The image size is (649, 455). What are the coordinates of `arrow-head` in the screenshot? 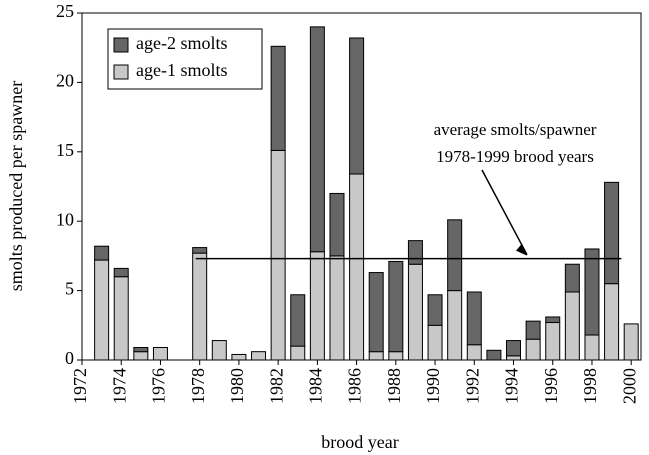 It's located at (521, 249).